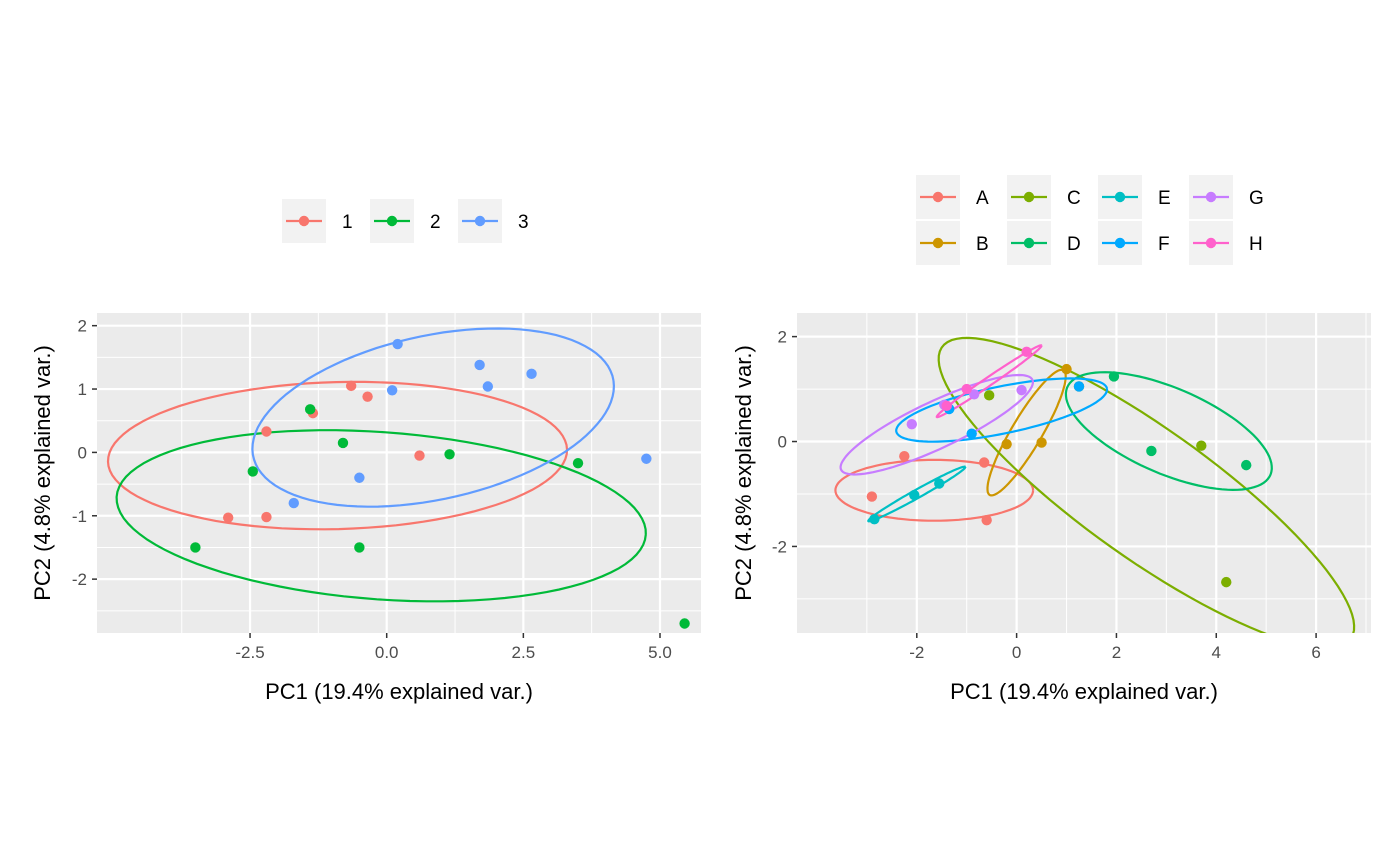 The height and width of the screenshot is (865, 1400). I want to click on right-ellipse-group-F, so click(1002, 410).